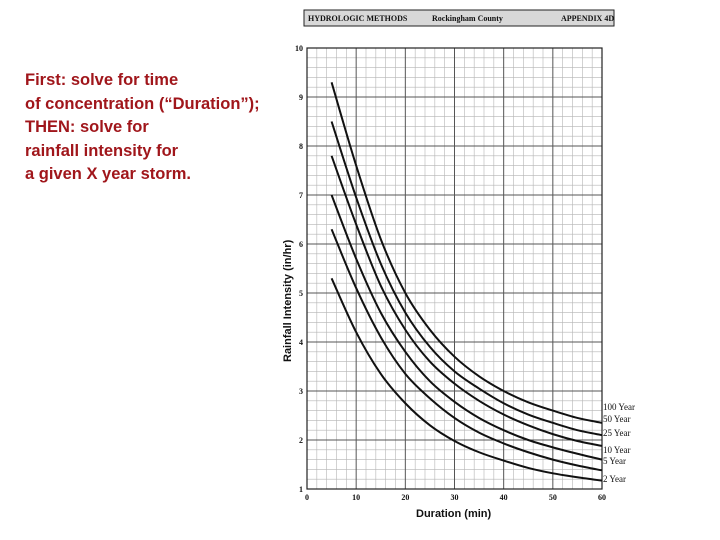 The image size is (720, 540). What do you see at coordinates (142, 103) in the screenshot?
I see `slide-note-line: of concentration (“Duration”);` at bounding box center [142, 103].